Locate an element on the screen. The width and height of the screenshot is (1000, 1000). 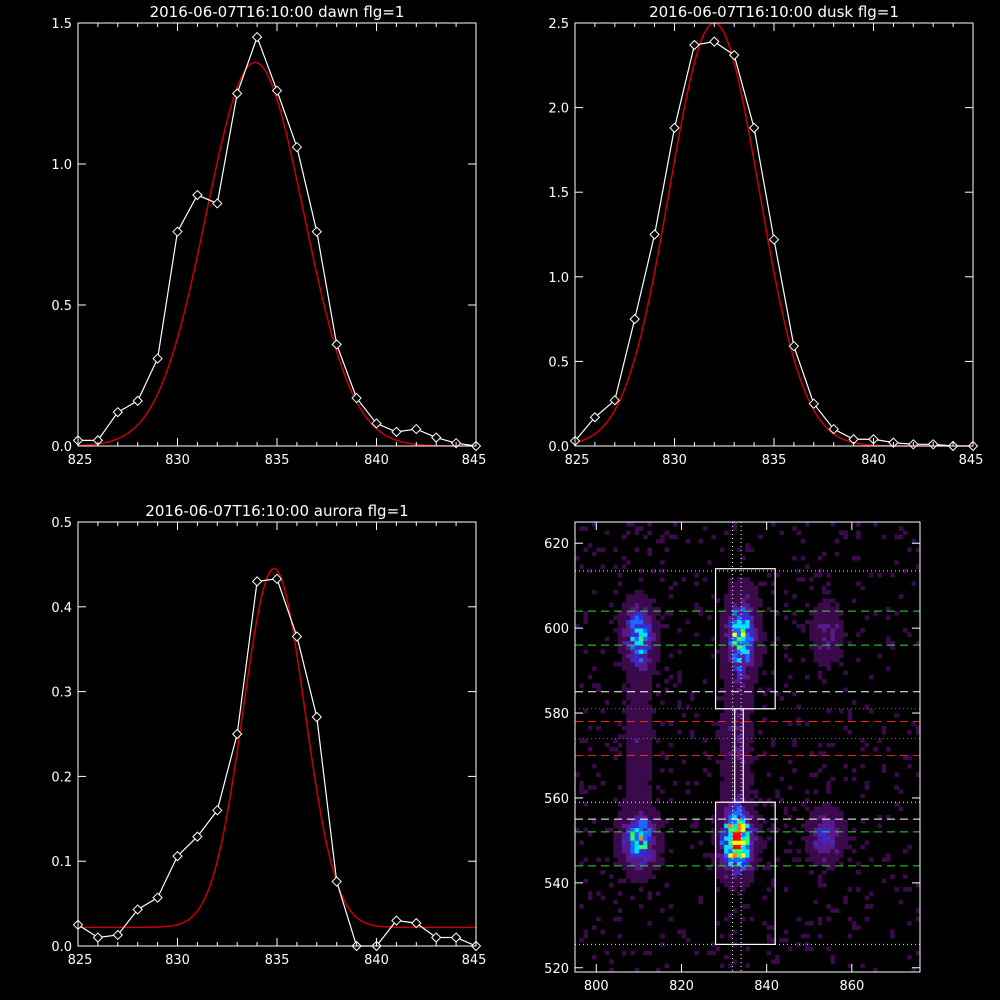
chart-title: 2016-06-07T16:10:00 aurora flg=1 is located at coordinates (276, 511).